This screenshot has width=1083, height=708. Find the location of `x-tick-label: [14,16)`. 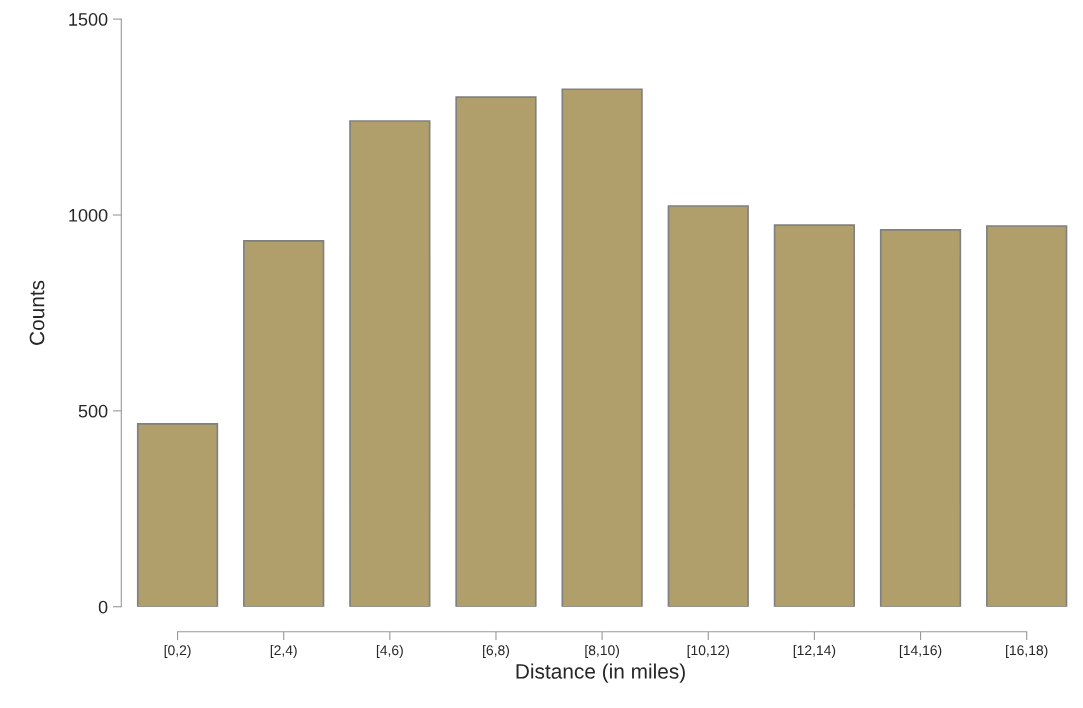

x-tick-label: [14,16) is located at coordinates (920, 651).